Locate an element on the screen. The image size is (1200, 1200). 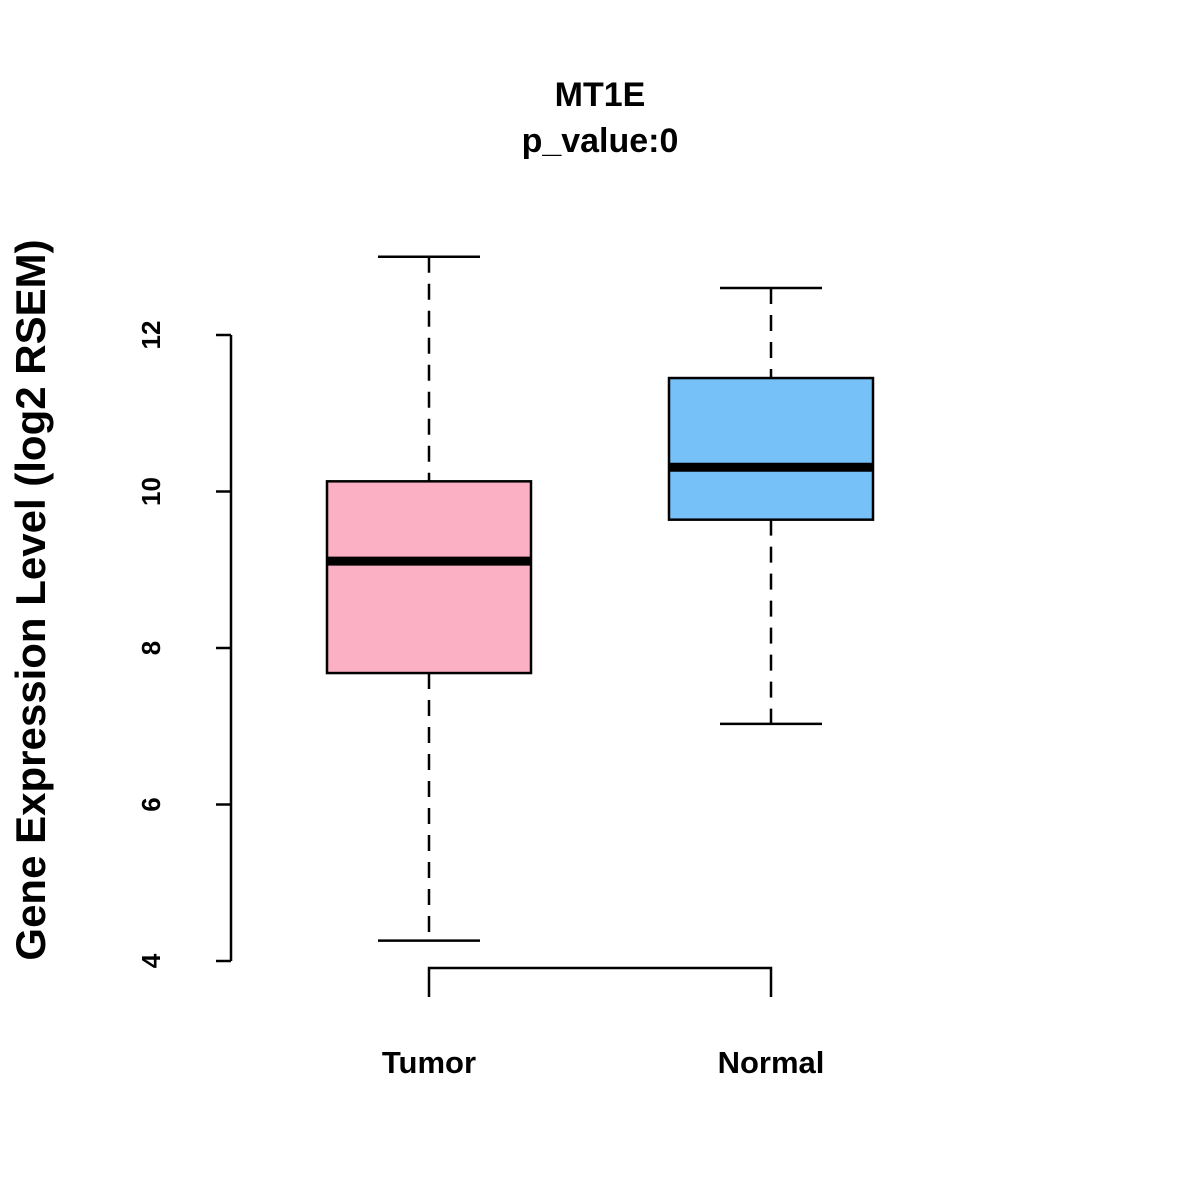
y-tick-label: 8 is located at coordinates (151, 648).